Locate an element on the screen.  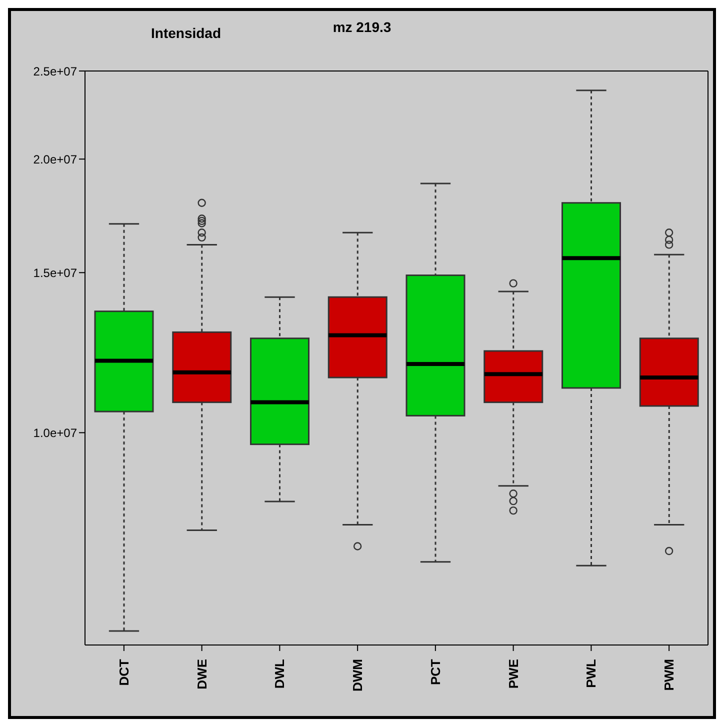
y-tick-label: 1.0e+07 is located at coordinates (55, 433).